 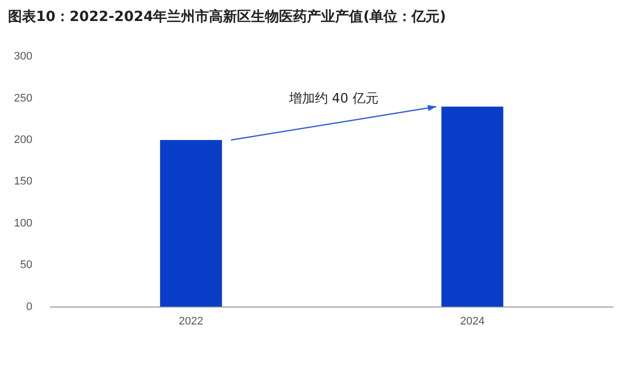 I want to click on y-tick-label: 0, so click(x=29, y=306).